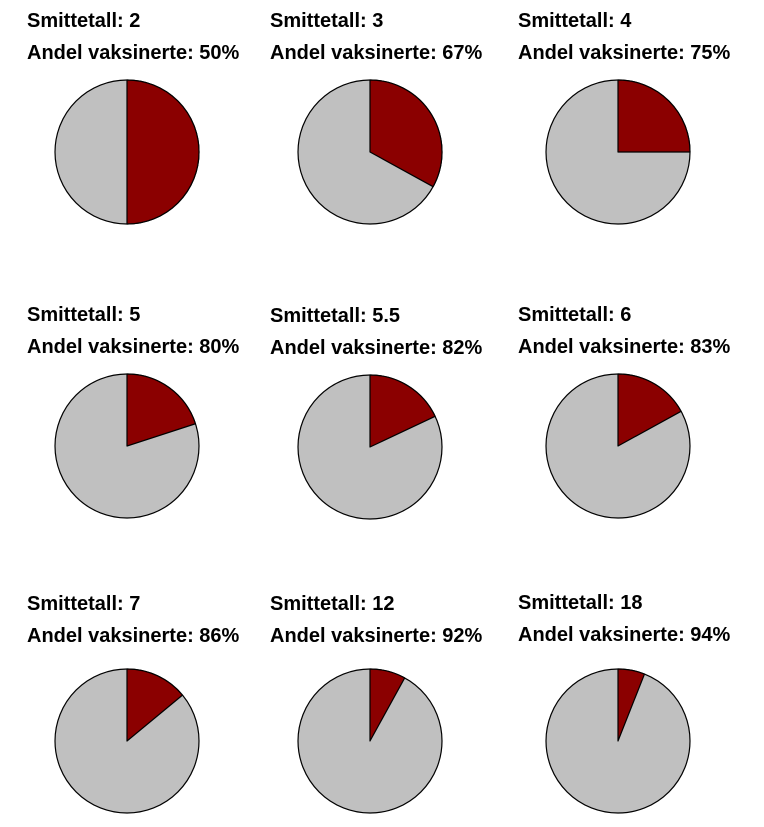 The width and height of the screenshot is (764, 827). I want to click on smittetall-label: Smittetall: 12, so click(332, 604).